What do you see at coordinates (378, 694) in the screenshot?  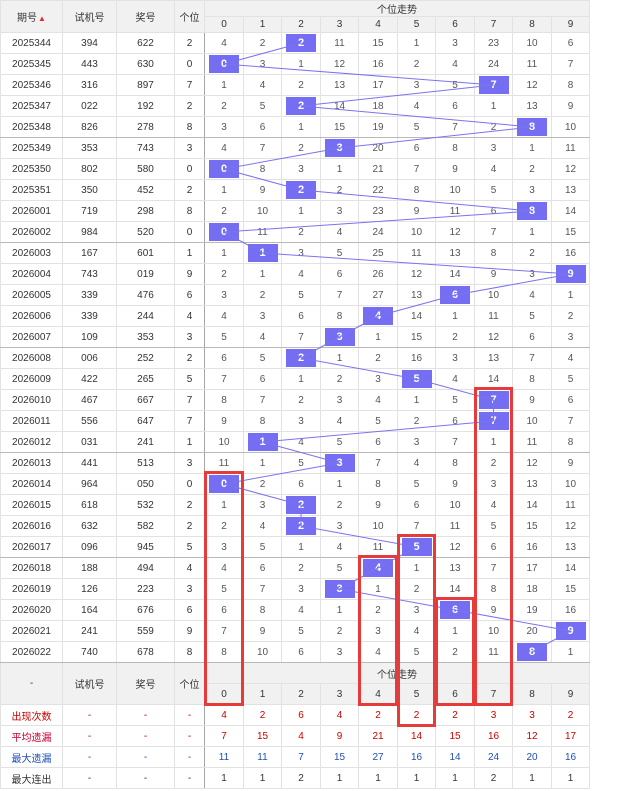 I see `footer-digit-4: 4` at bounding box center [378, 694].